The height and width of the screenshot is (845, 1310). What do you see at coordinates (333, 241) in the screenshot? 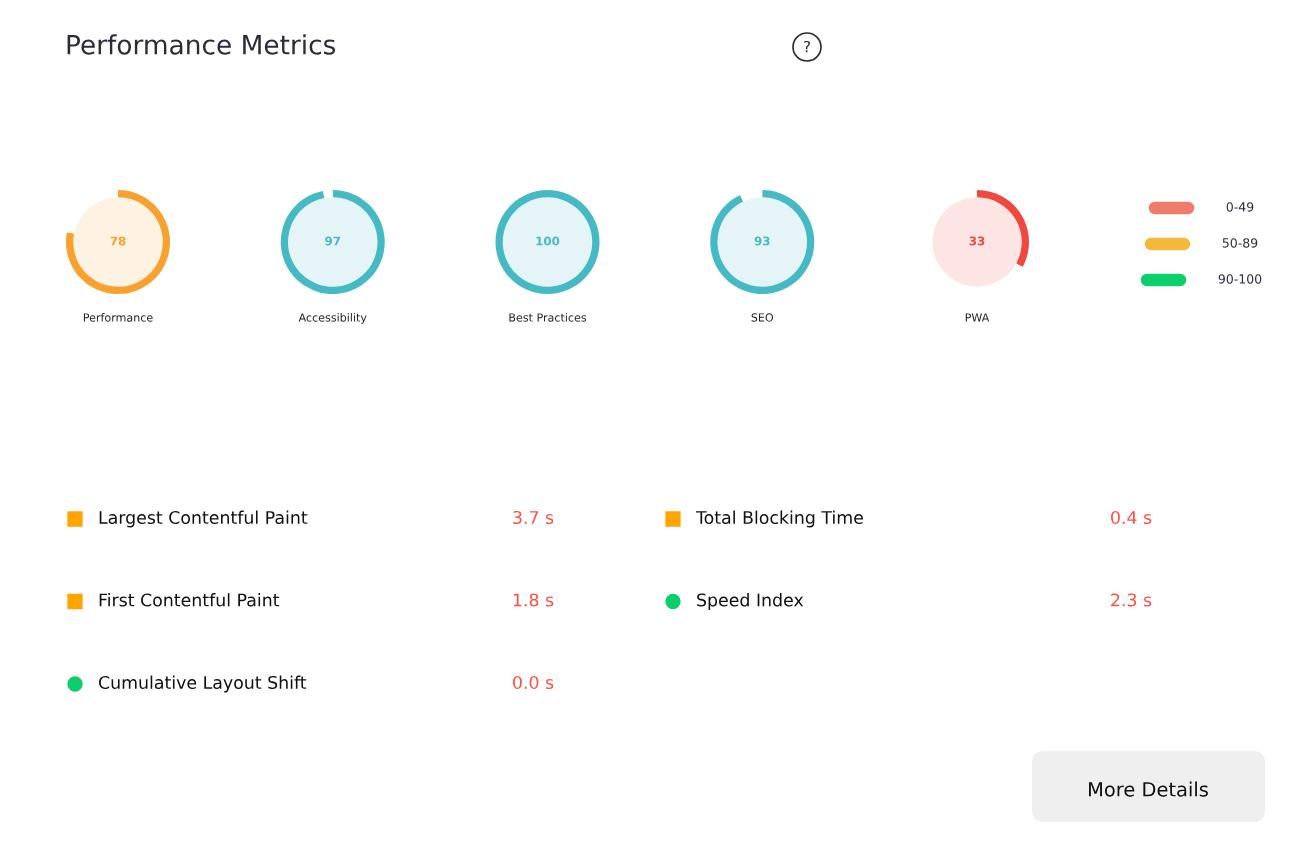
I see `data-label: 97` at bounding box center [333, 241].